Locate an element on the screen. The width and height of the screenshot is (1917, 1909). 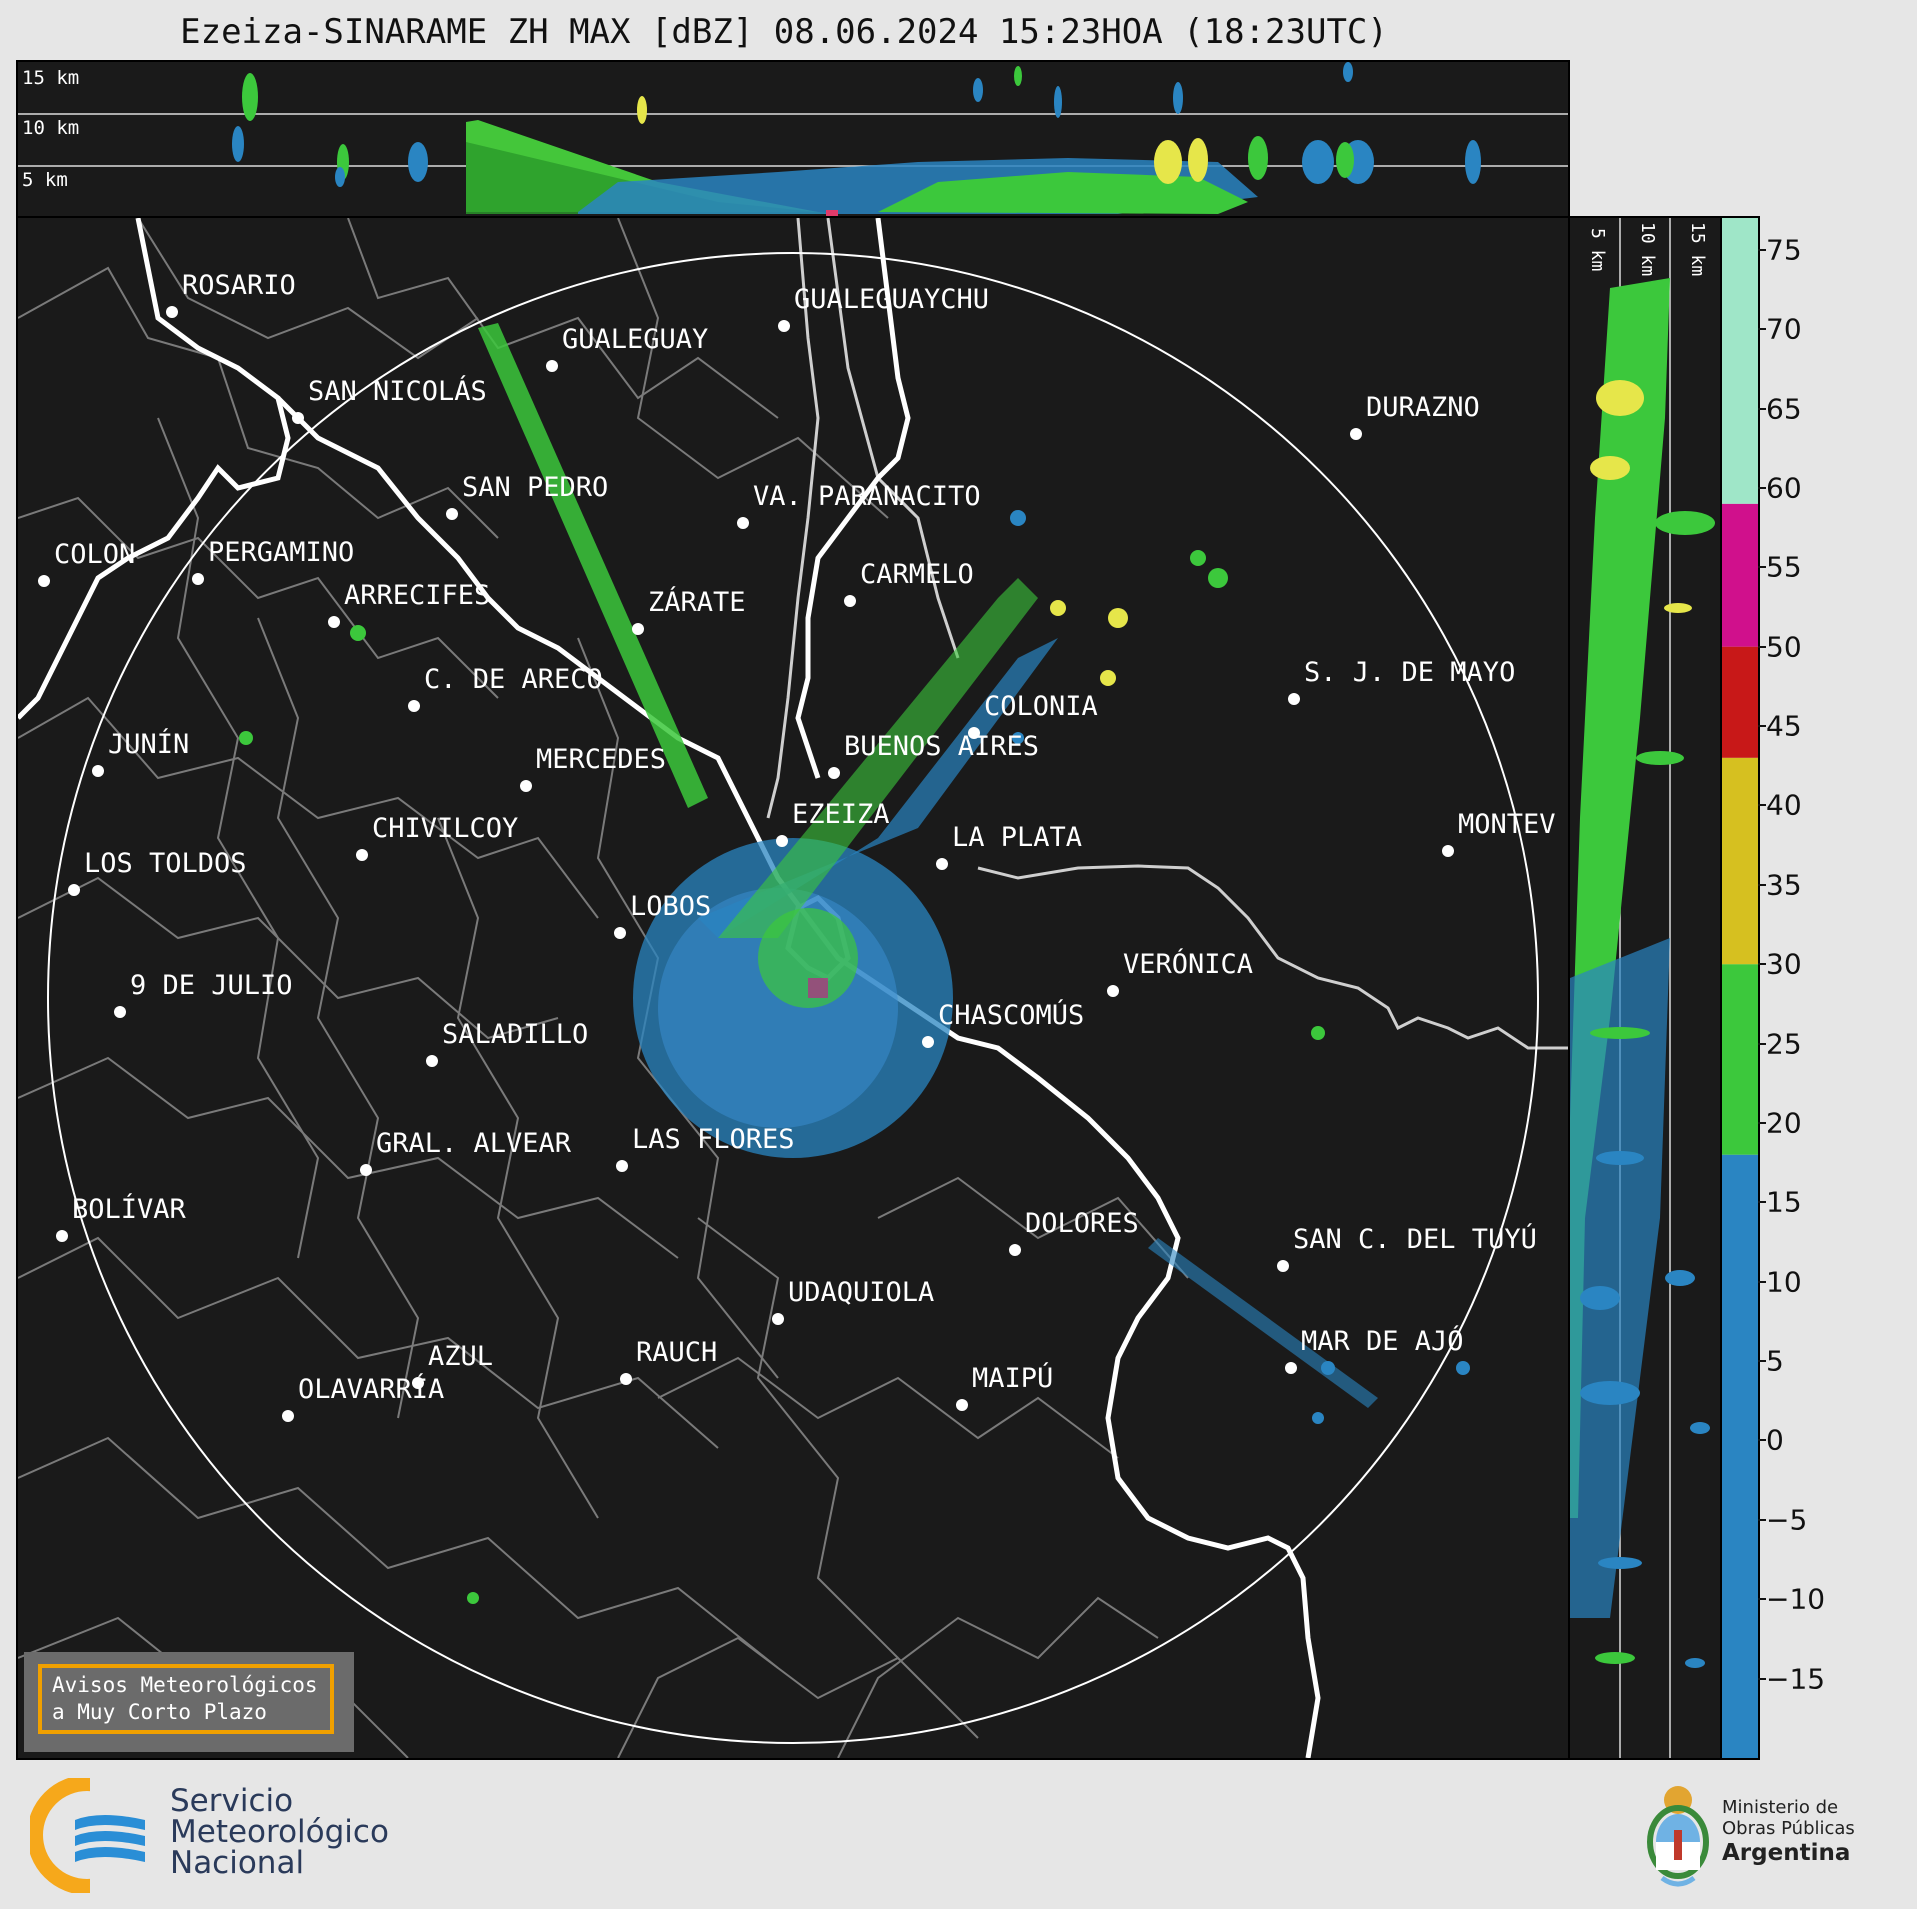
uruguay-river-main is located at coordinates (853, 498).